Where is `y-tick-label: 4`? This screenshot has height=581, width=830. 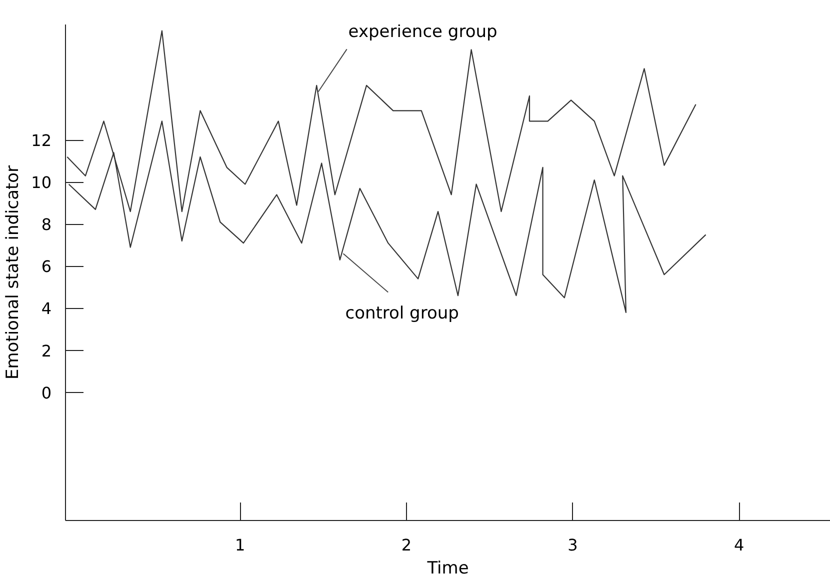
y-tick-label: 4 is located at coordinates (46, 308).